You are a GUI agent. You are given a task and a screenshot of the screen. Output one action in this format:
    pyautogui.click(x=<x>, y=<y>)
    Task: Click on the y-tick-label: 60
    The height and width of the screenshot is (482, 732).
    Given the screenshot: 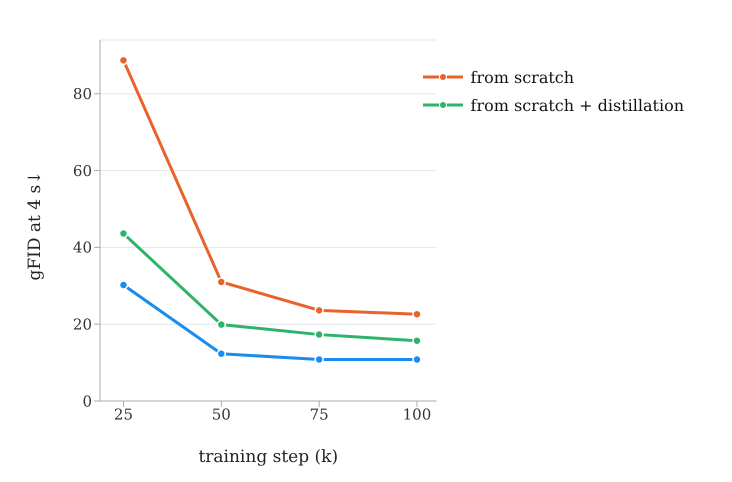 What is the action you would take?
    pyautogui.click(x=82, y=171)
    